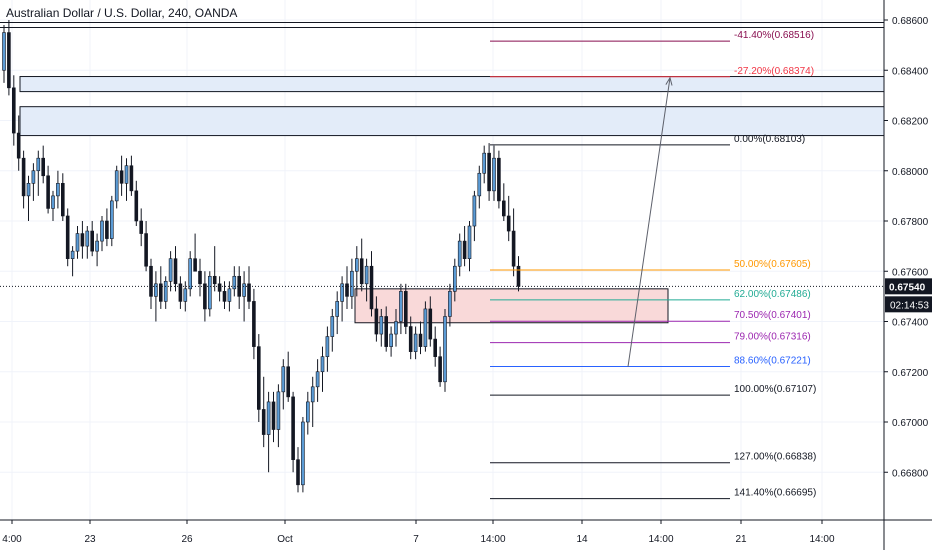 The width and height of the screenshot is (932, 550). Describe the element at coordinates (452, 84) in the screenshot. I see `supply-zone-upper` at that location.